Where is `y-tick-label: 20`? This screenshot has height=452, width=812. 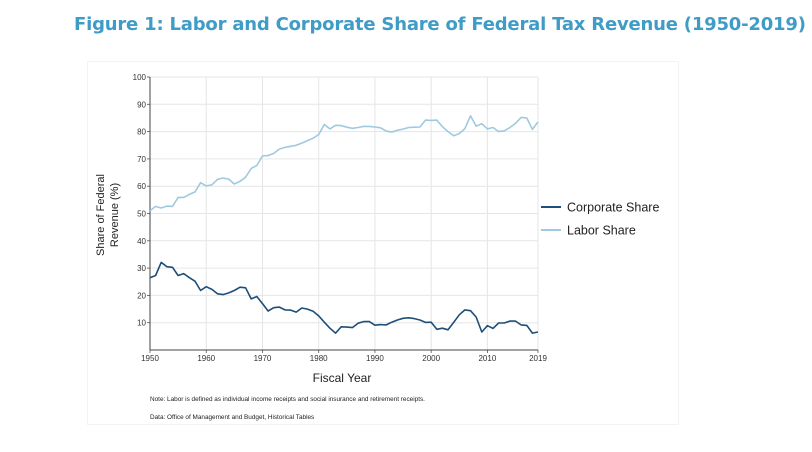 y-tick-label: 20 is located at coordinates (141, 295).